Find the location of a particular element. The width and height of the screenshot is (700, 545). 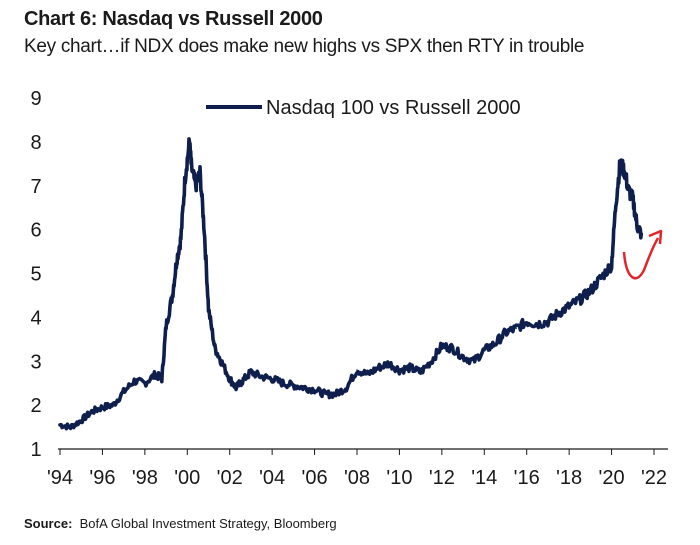

x-tick-label: '06 is located at coordinates (315, 478).